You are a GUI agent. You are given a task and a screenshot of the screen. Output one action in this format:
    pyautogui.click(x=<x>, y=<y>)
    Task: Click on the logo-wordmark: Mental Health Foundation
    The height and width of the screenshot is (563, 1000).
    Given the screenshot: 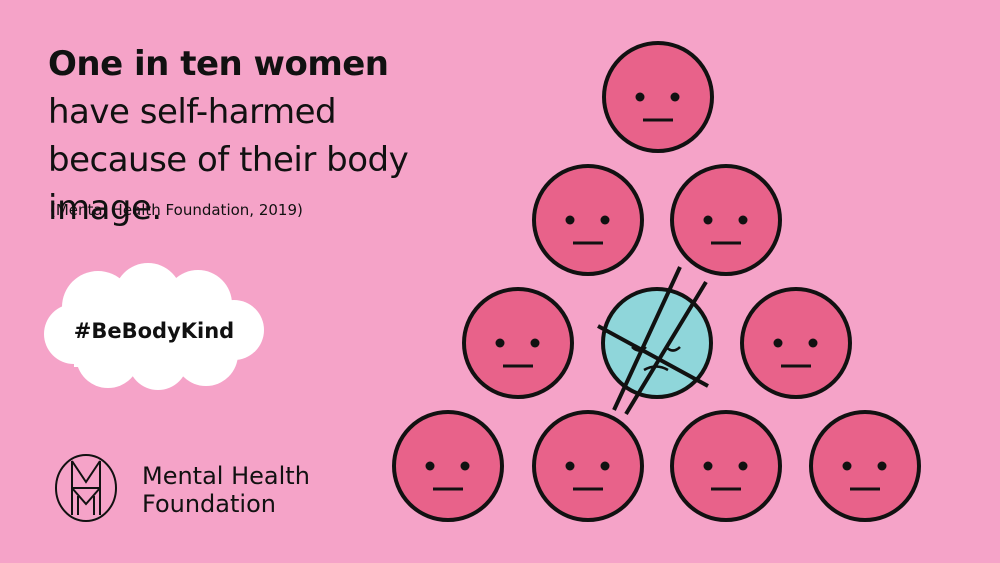 What is the action you would take?
    pyautogui.click(x=226, y=490)
    